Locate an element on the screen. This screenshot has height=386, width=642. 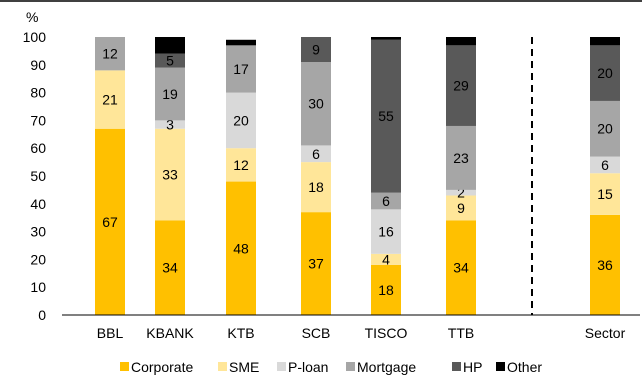
data-label: 23 is located at coordinates (461, 158).